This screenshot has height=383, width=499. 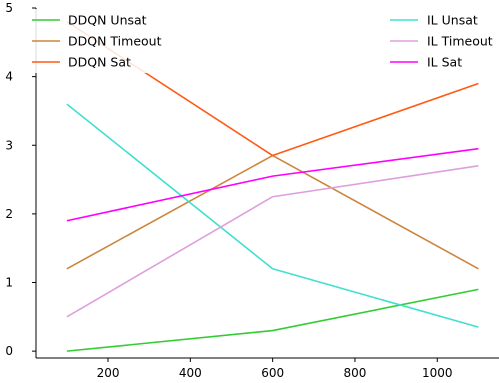 What do you see at coordinates (108, 373) in the screenshot?
I see `x-tick-label: 200` at bounding box center [108, 373].